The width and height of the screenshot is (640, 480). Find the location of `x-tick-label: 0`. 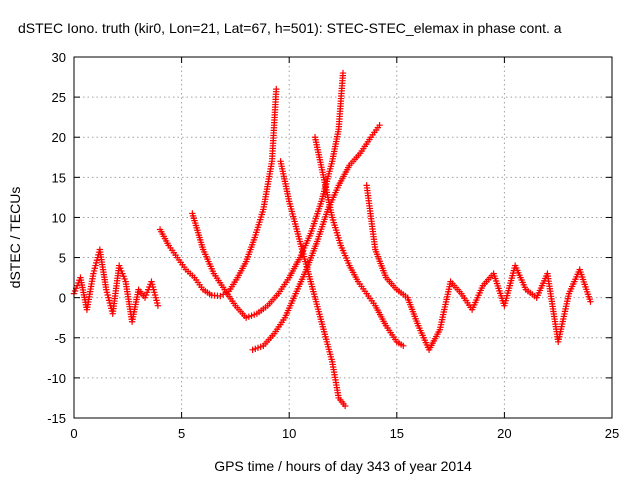

x-tick-label: 0 is located at coordinates (73, 433).